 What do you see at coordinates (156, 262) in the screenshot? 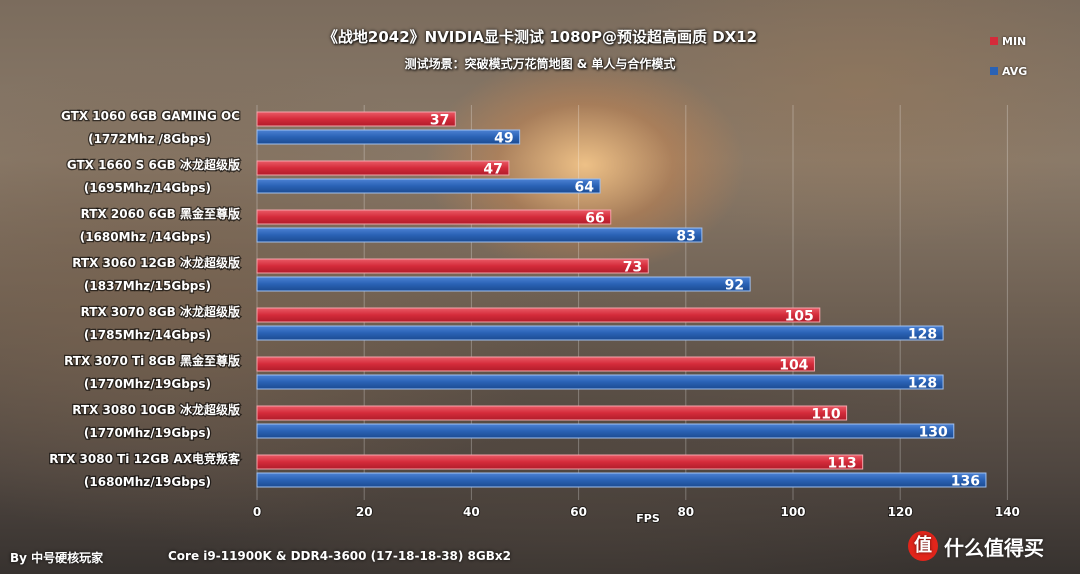
I see `category-label-name: RTX 3060 12GB 冰龙超级版` at bounding box center [156, 262].